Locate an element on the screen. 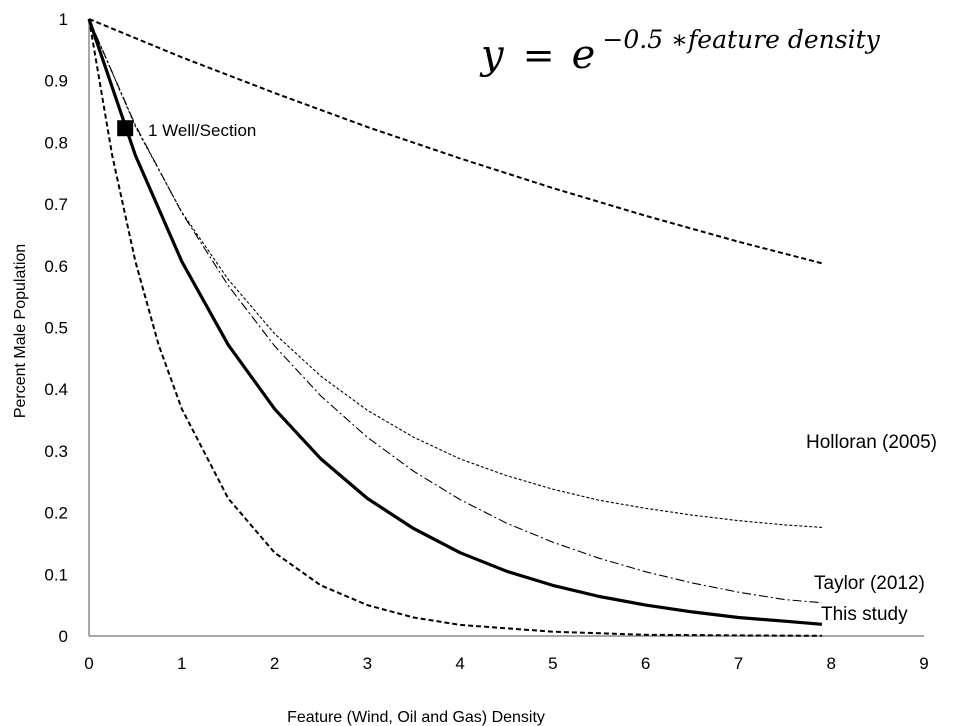 The width and height of the screenshot is (964, 726). x-tick-label: 0 is located at coordinates (88, 663).